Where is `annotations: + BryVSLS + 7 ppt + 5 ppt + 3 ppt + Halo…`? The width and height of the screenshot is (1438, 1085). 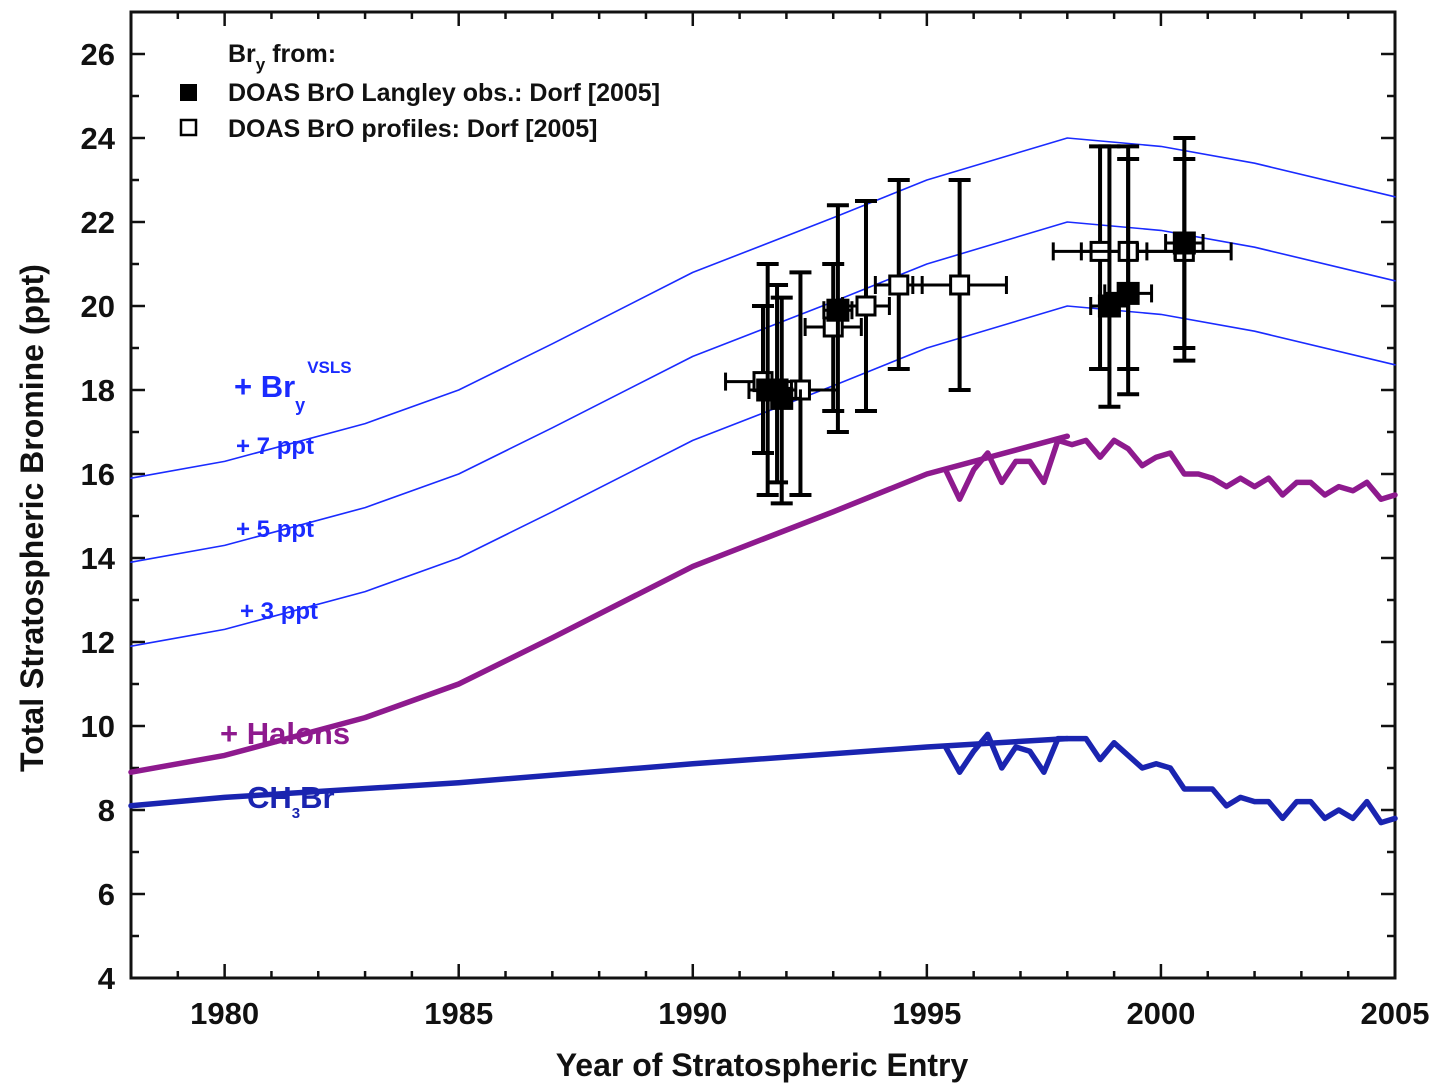
annotations: + BryVSLS + 7 ppt + 5 ppt + 3 ppt + Halo… is located at coordinates (286, 590).